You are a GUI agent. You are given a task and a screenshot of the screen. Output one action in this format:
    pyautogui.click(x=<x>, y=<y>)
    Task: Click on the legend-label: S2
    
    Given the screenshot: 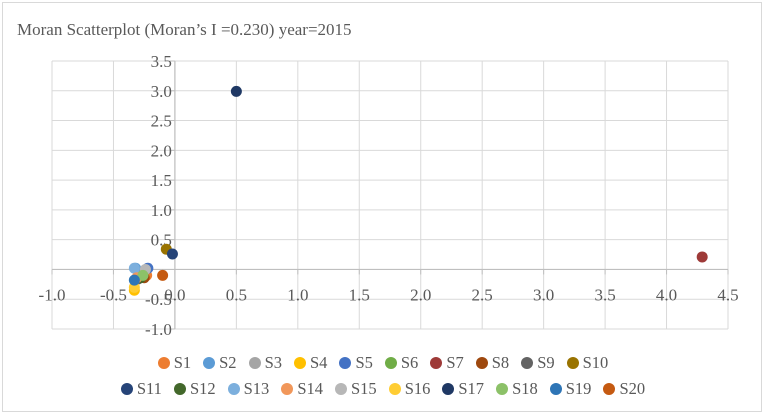 What is the action you would take?
    pyautogui.click(x=228, y=362)
    